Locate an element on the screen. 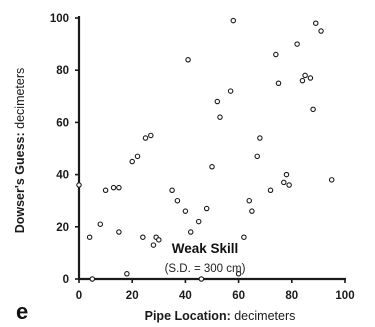  x-tick-label: 80 is located at coordinates (291, 296).